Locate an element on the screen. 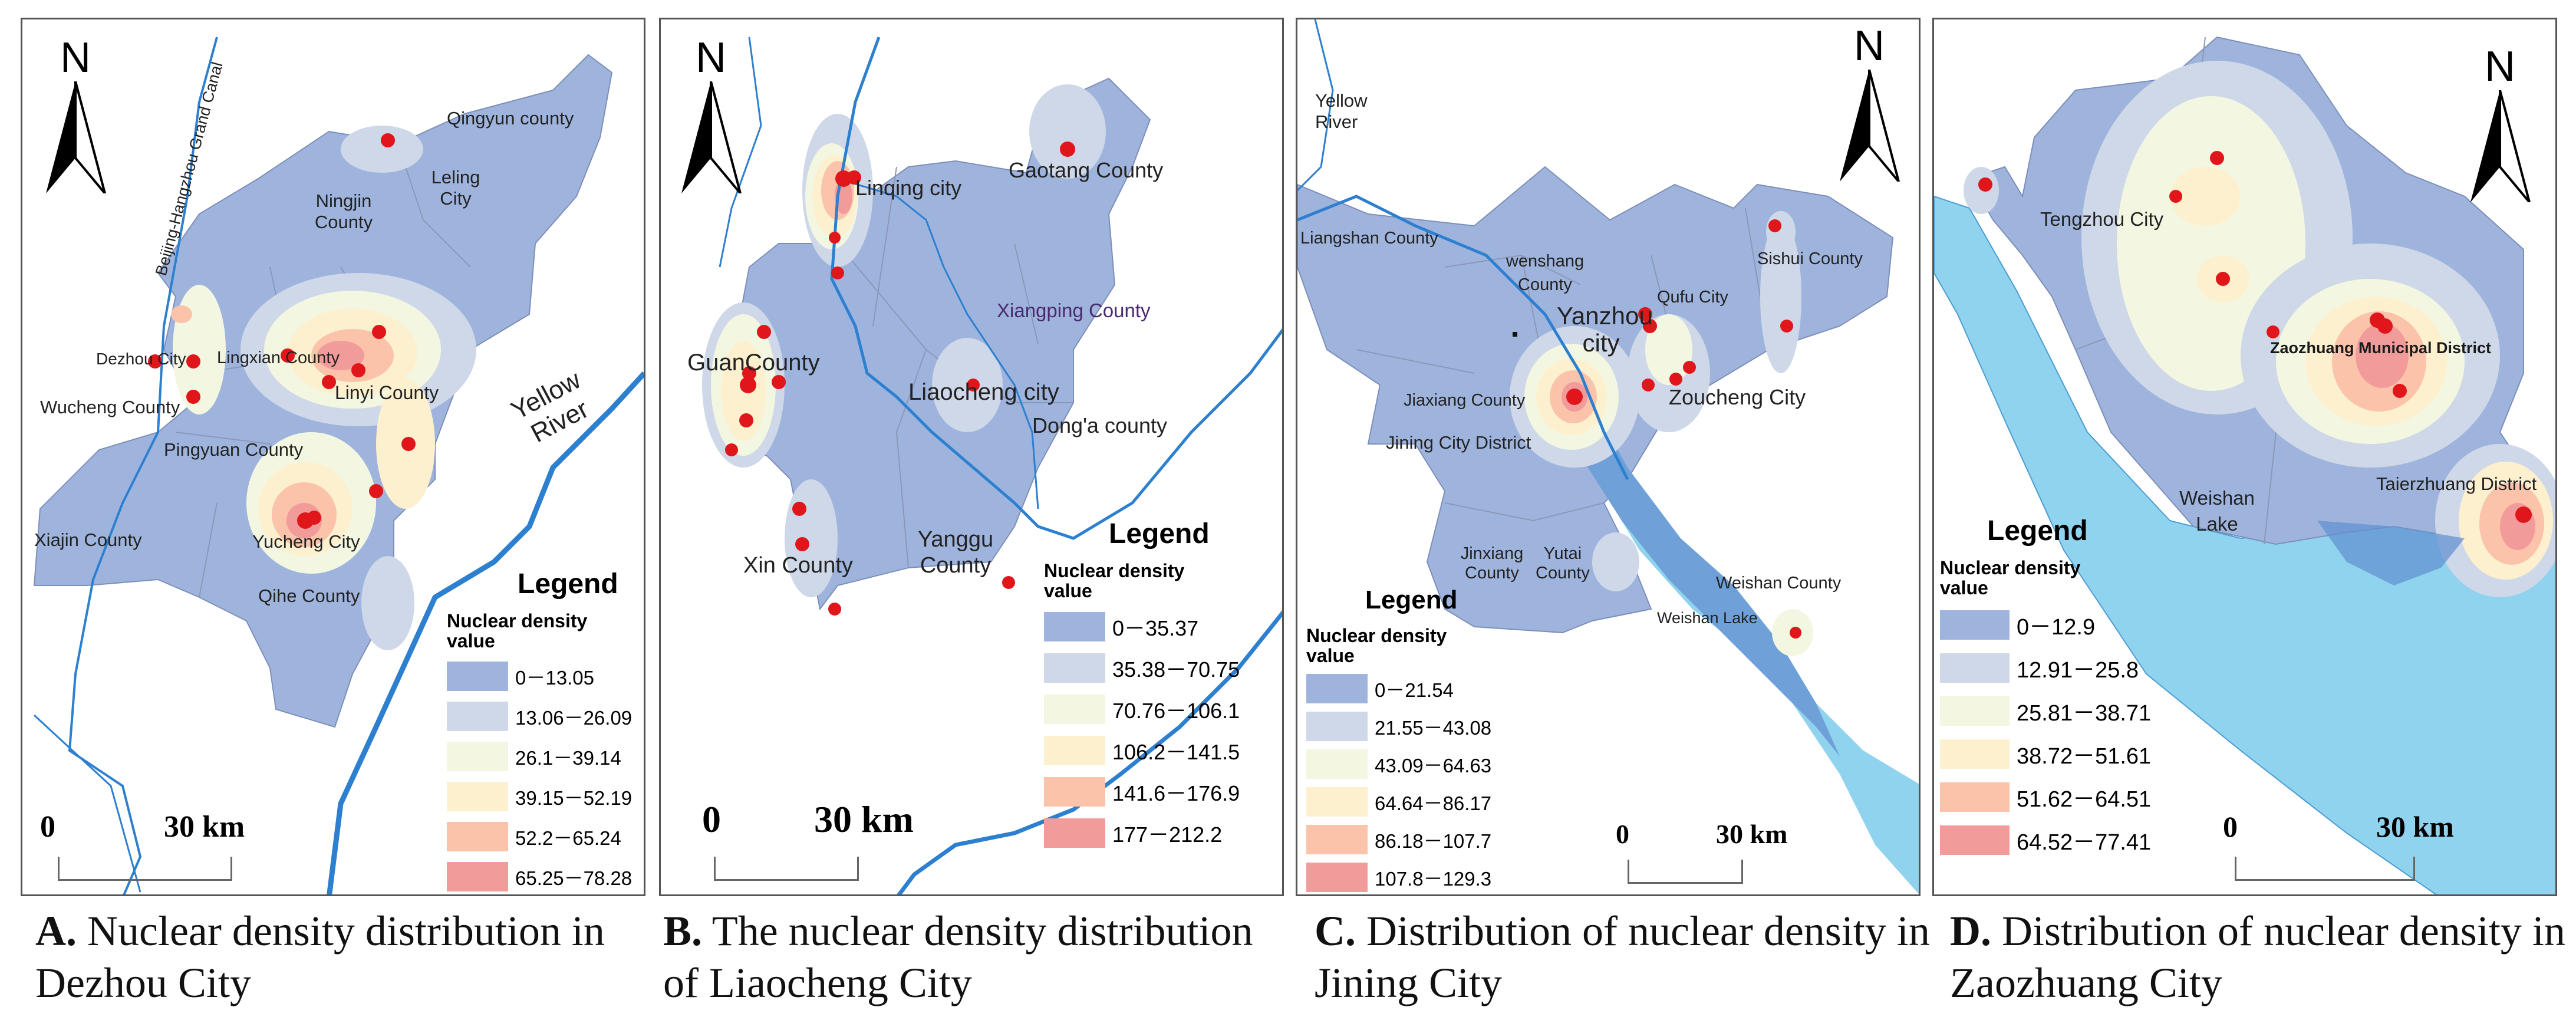  label-qufu: Qufu City is located at coordinates (1692, 297).